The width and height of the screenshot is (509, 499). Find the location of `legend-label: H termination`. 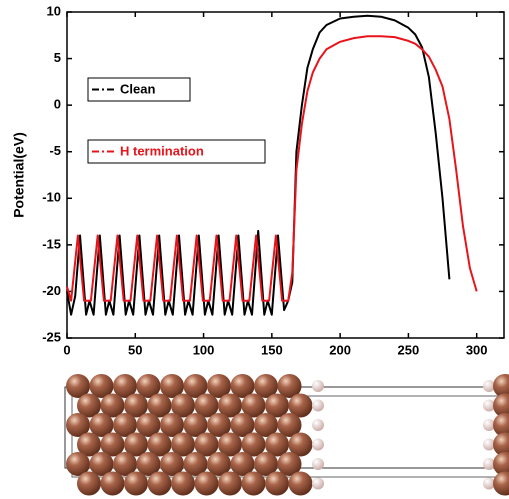

legend-label: H termination is located at coordinates (162, 150).